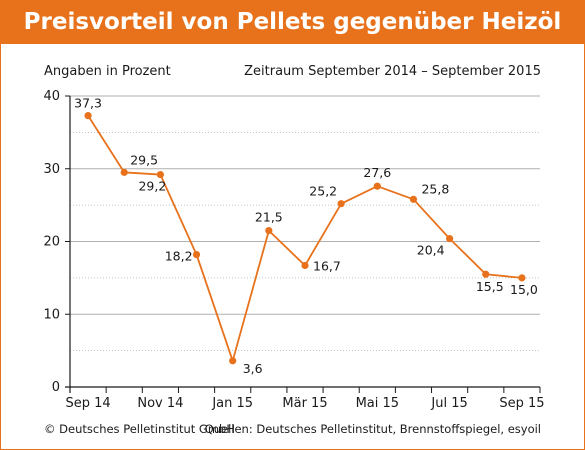  Describe the element at coordinates (524, 289) in the screenshot. I see `data-label: 15,0` at that location.